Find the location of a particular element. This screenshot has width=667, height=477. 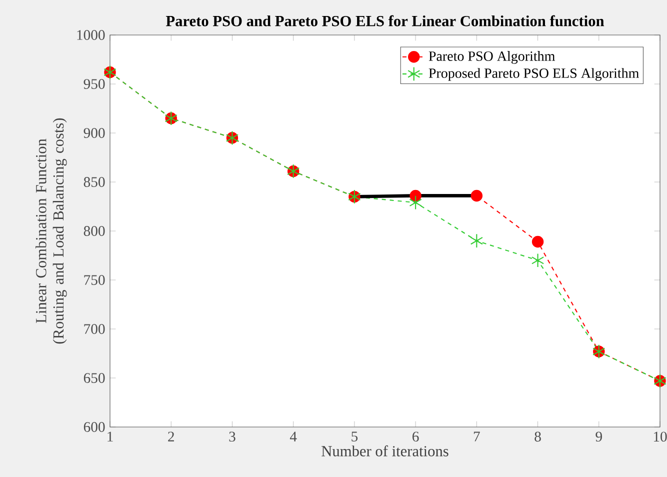

y-tick-label: 700 is located at coordinates (94, 329).